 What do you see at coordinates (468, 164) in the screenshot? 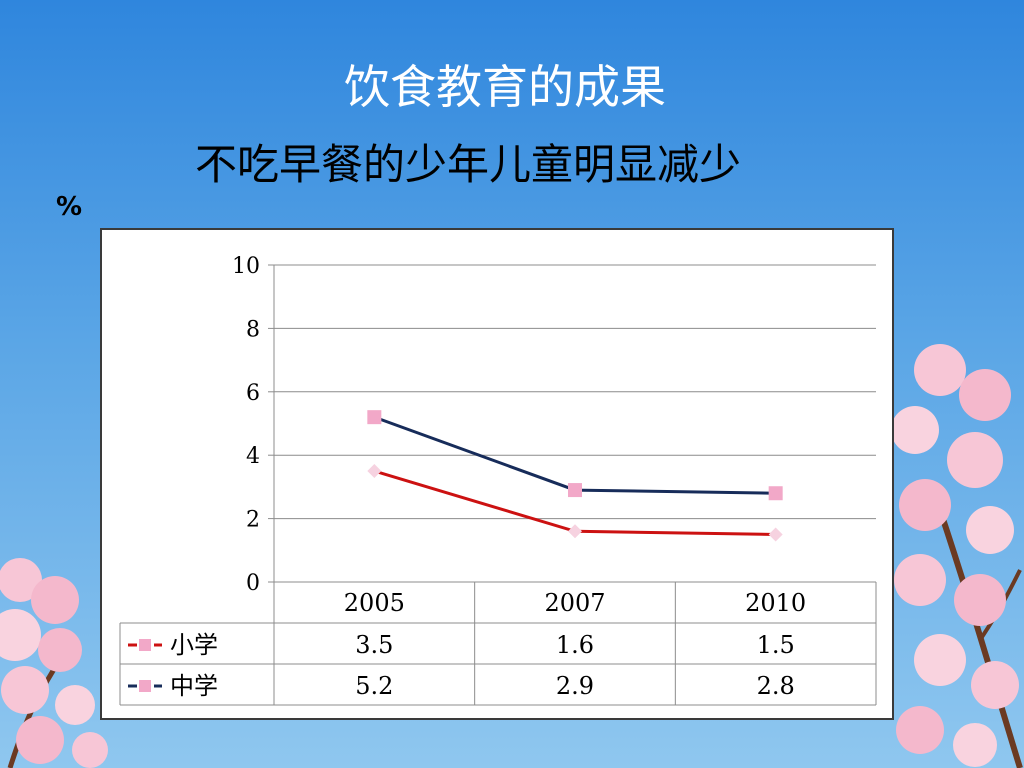
I see `slide-subtitle: 不吃早餐的少年儿童明显减少` at bounding box center [468, 164].